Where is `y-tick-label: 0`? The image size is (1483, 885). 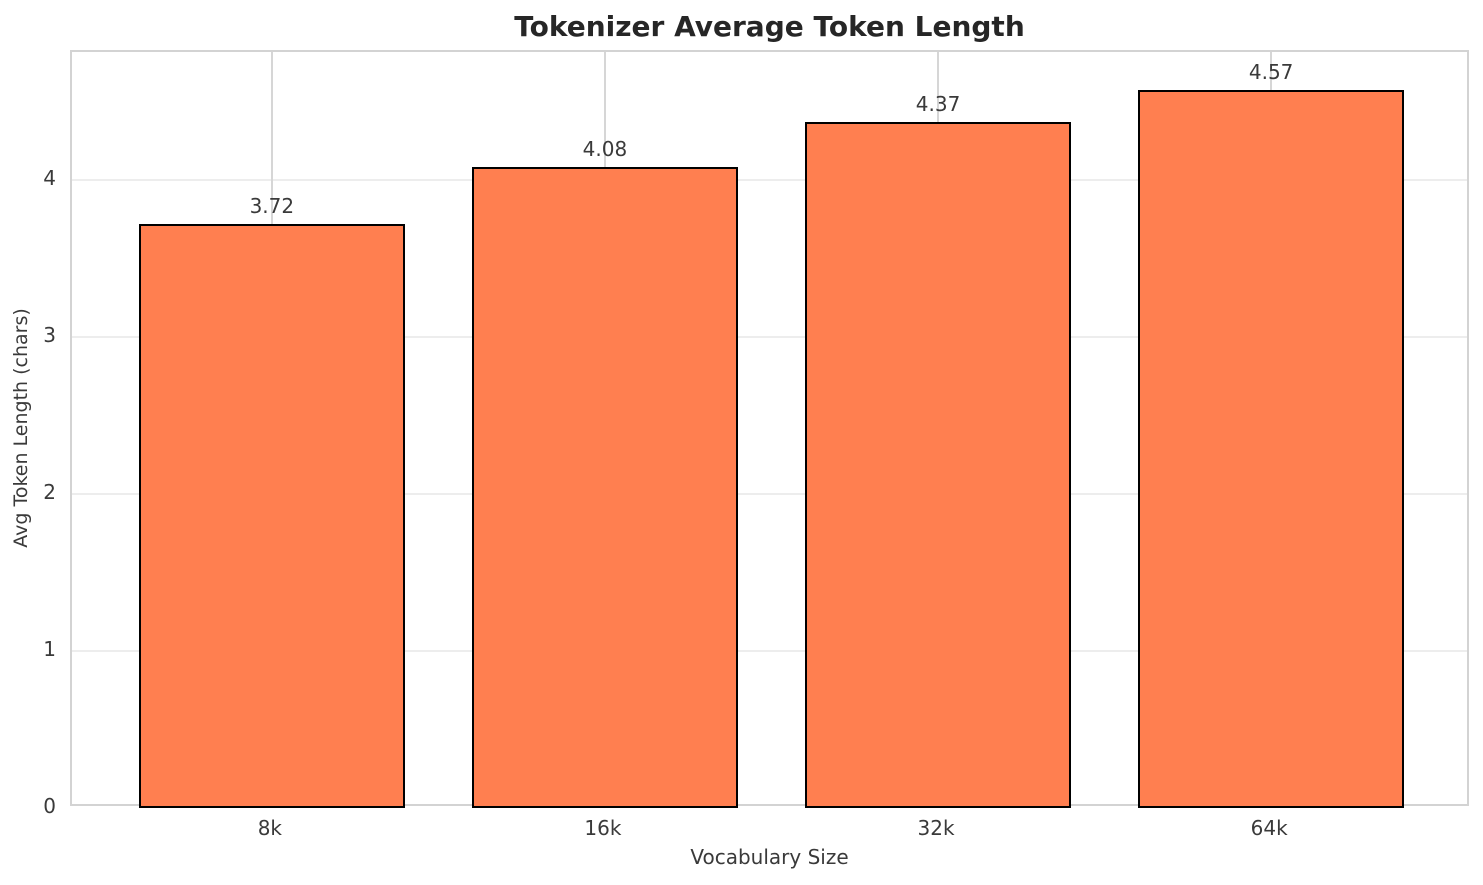 y-tick-label: 0 is located at coordinates (49, 806).